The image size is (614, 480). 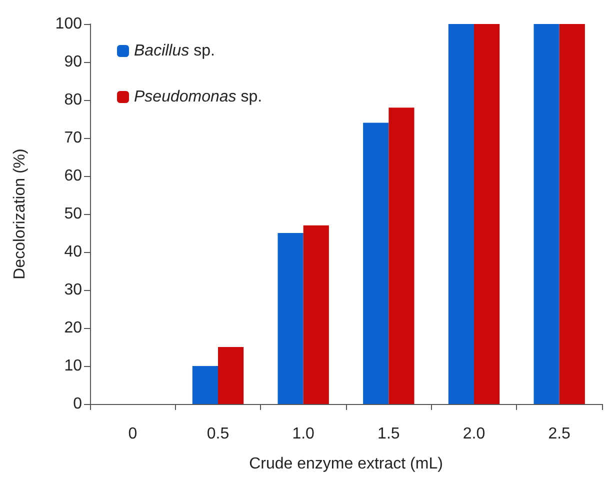 What do you see at coordinates (20, 214) in the screenshot?
I see `y-axis-title: Decolorization (%)` at bounding box center [20, 214].